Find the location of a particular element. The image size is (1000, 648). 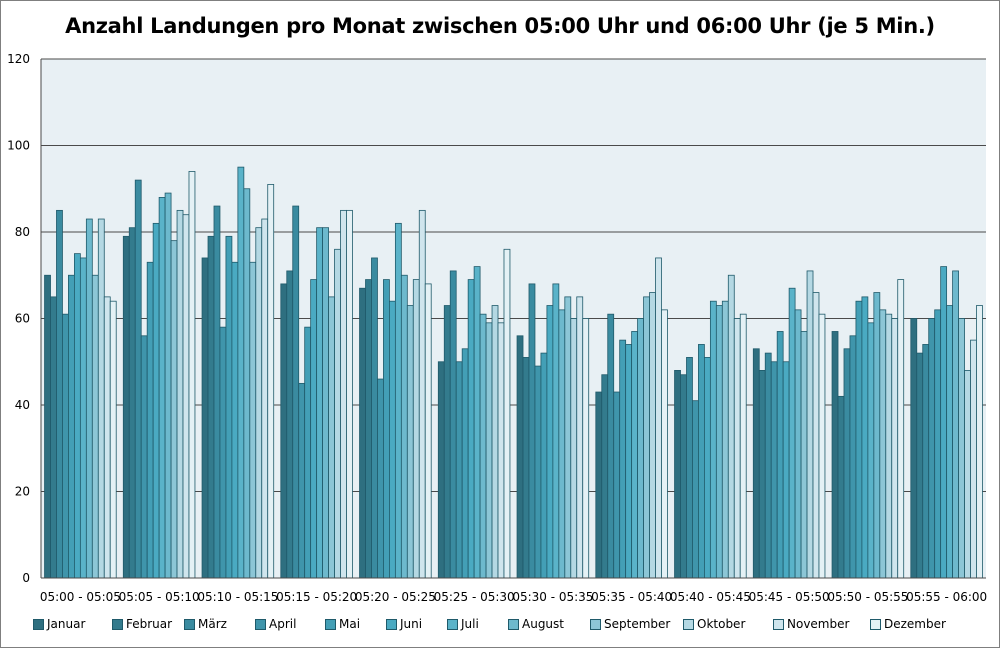

x-tick-label: 05:35 - 05:40 is located at coordinates (631, 597).